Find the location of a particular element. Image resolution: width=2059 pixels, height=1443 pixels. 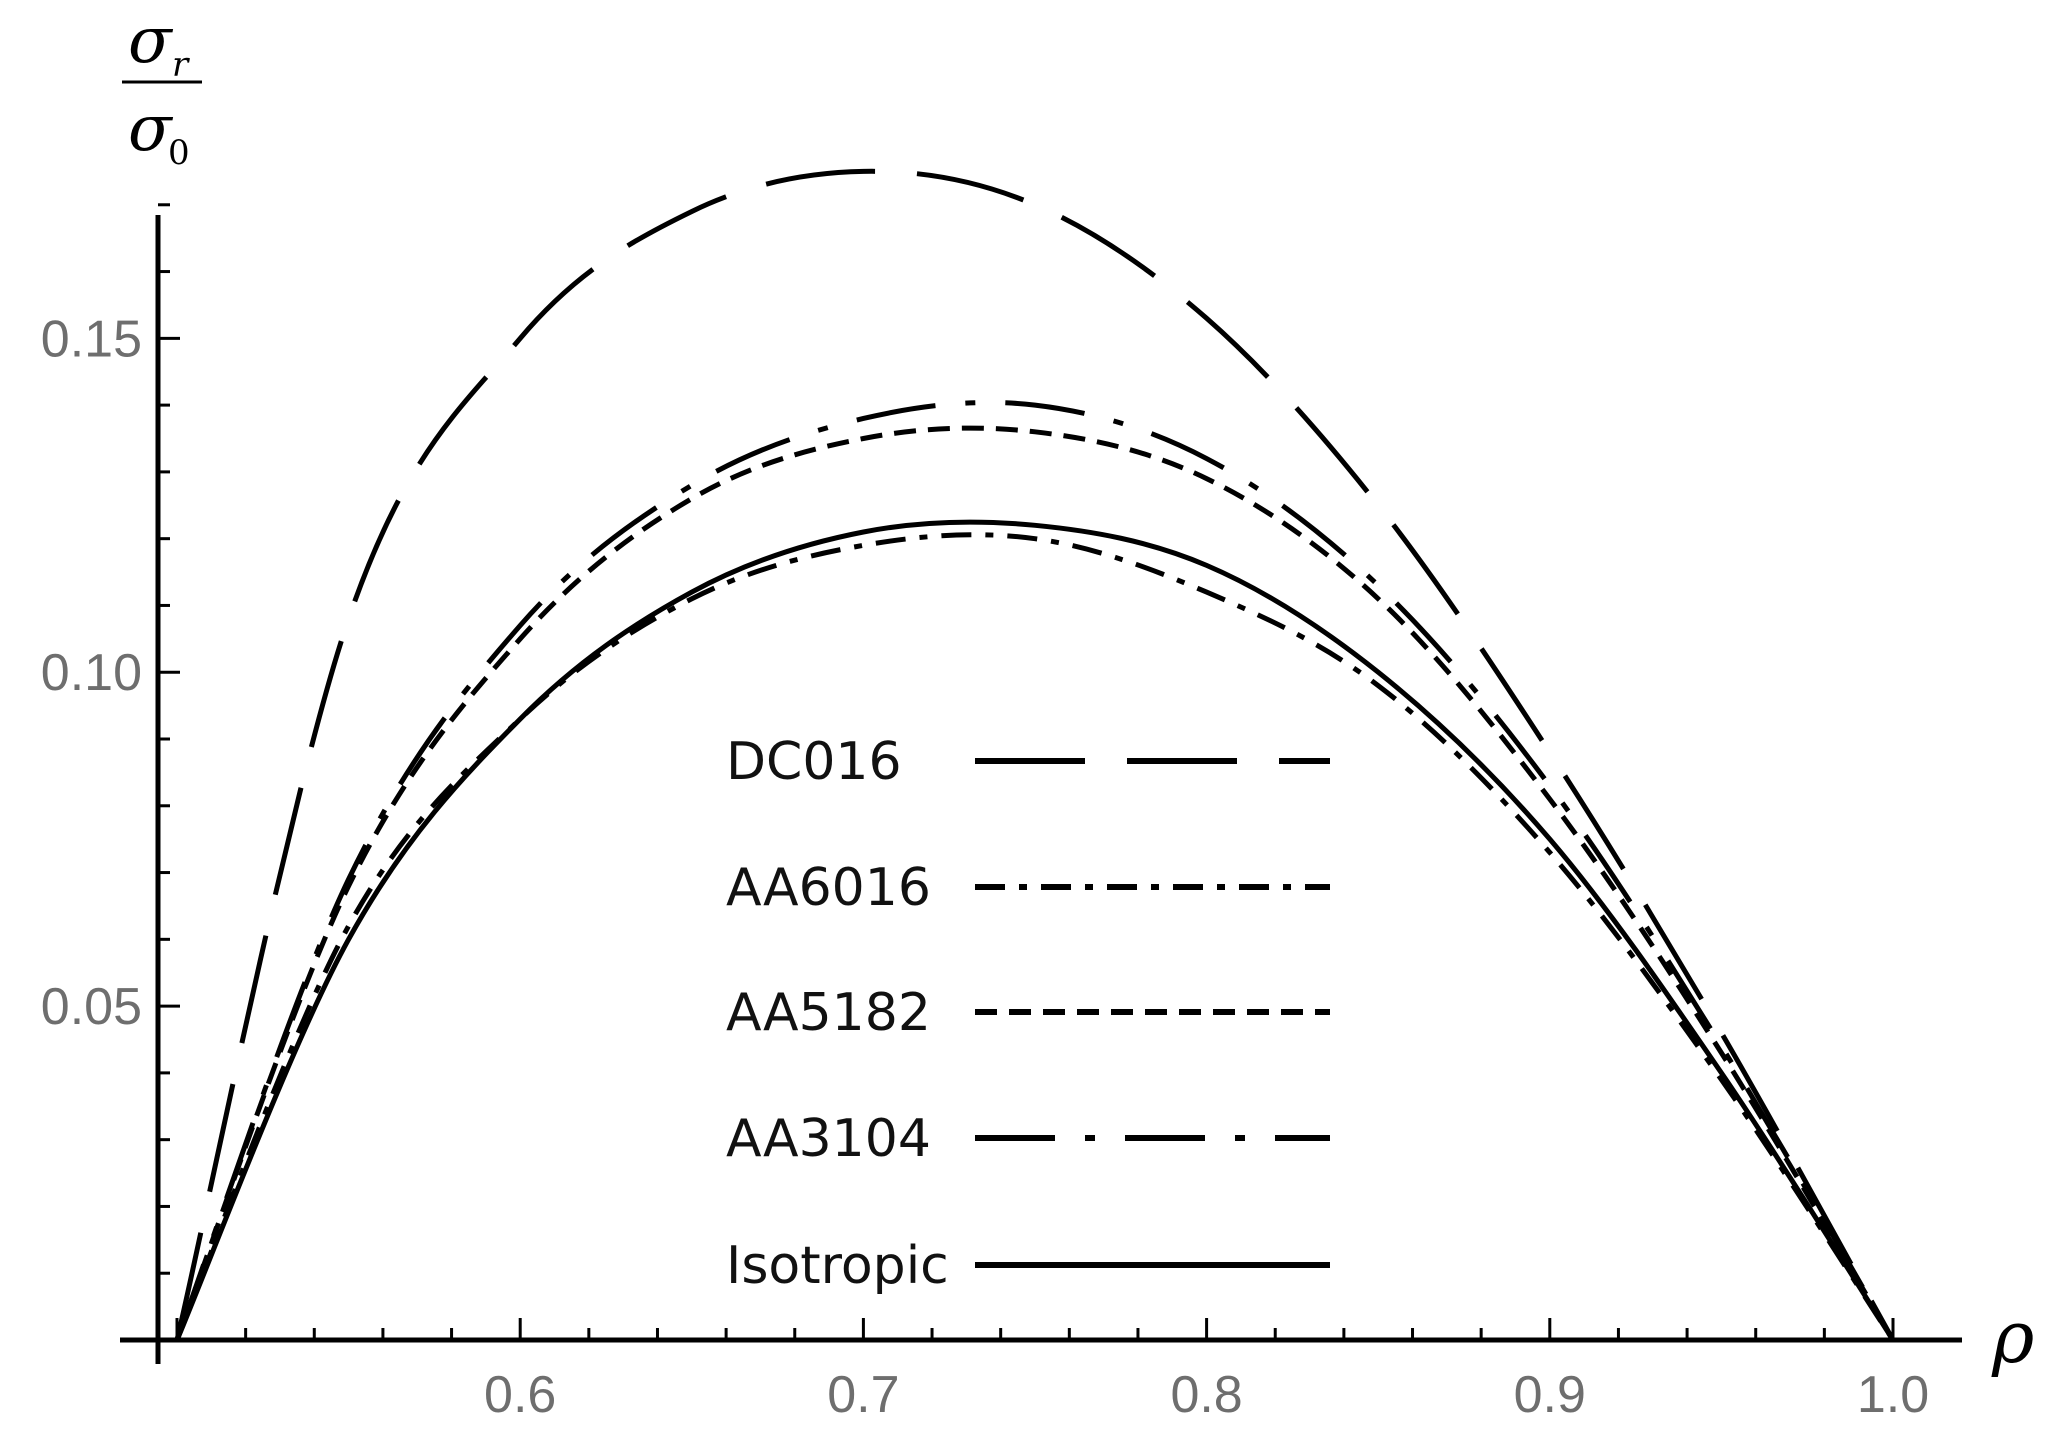

x-tick-label: 1.0 is located at coordinates (1893, 1395).